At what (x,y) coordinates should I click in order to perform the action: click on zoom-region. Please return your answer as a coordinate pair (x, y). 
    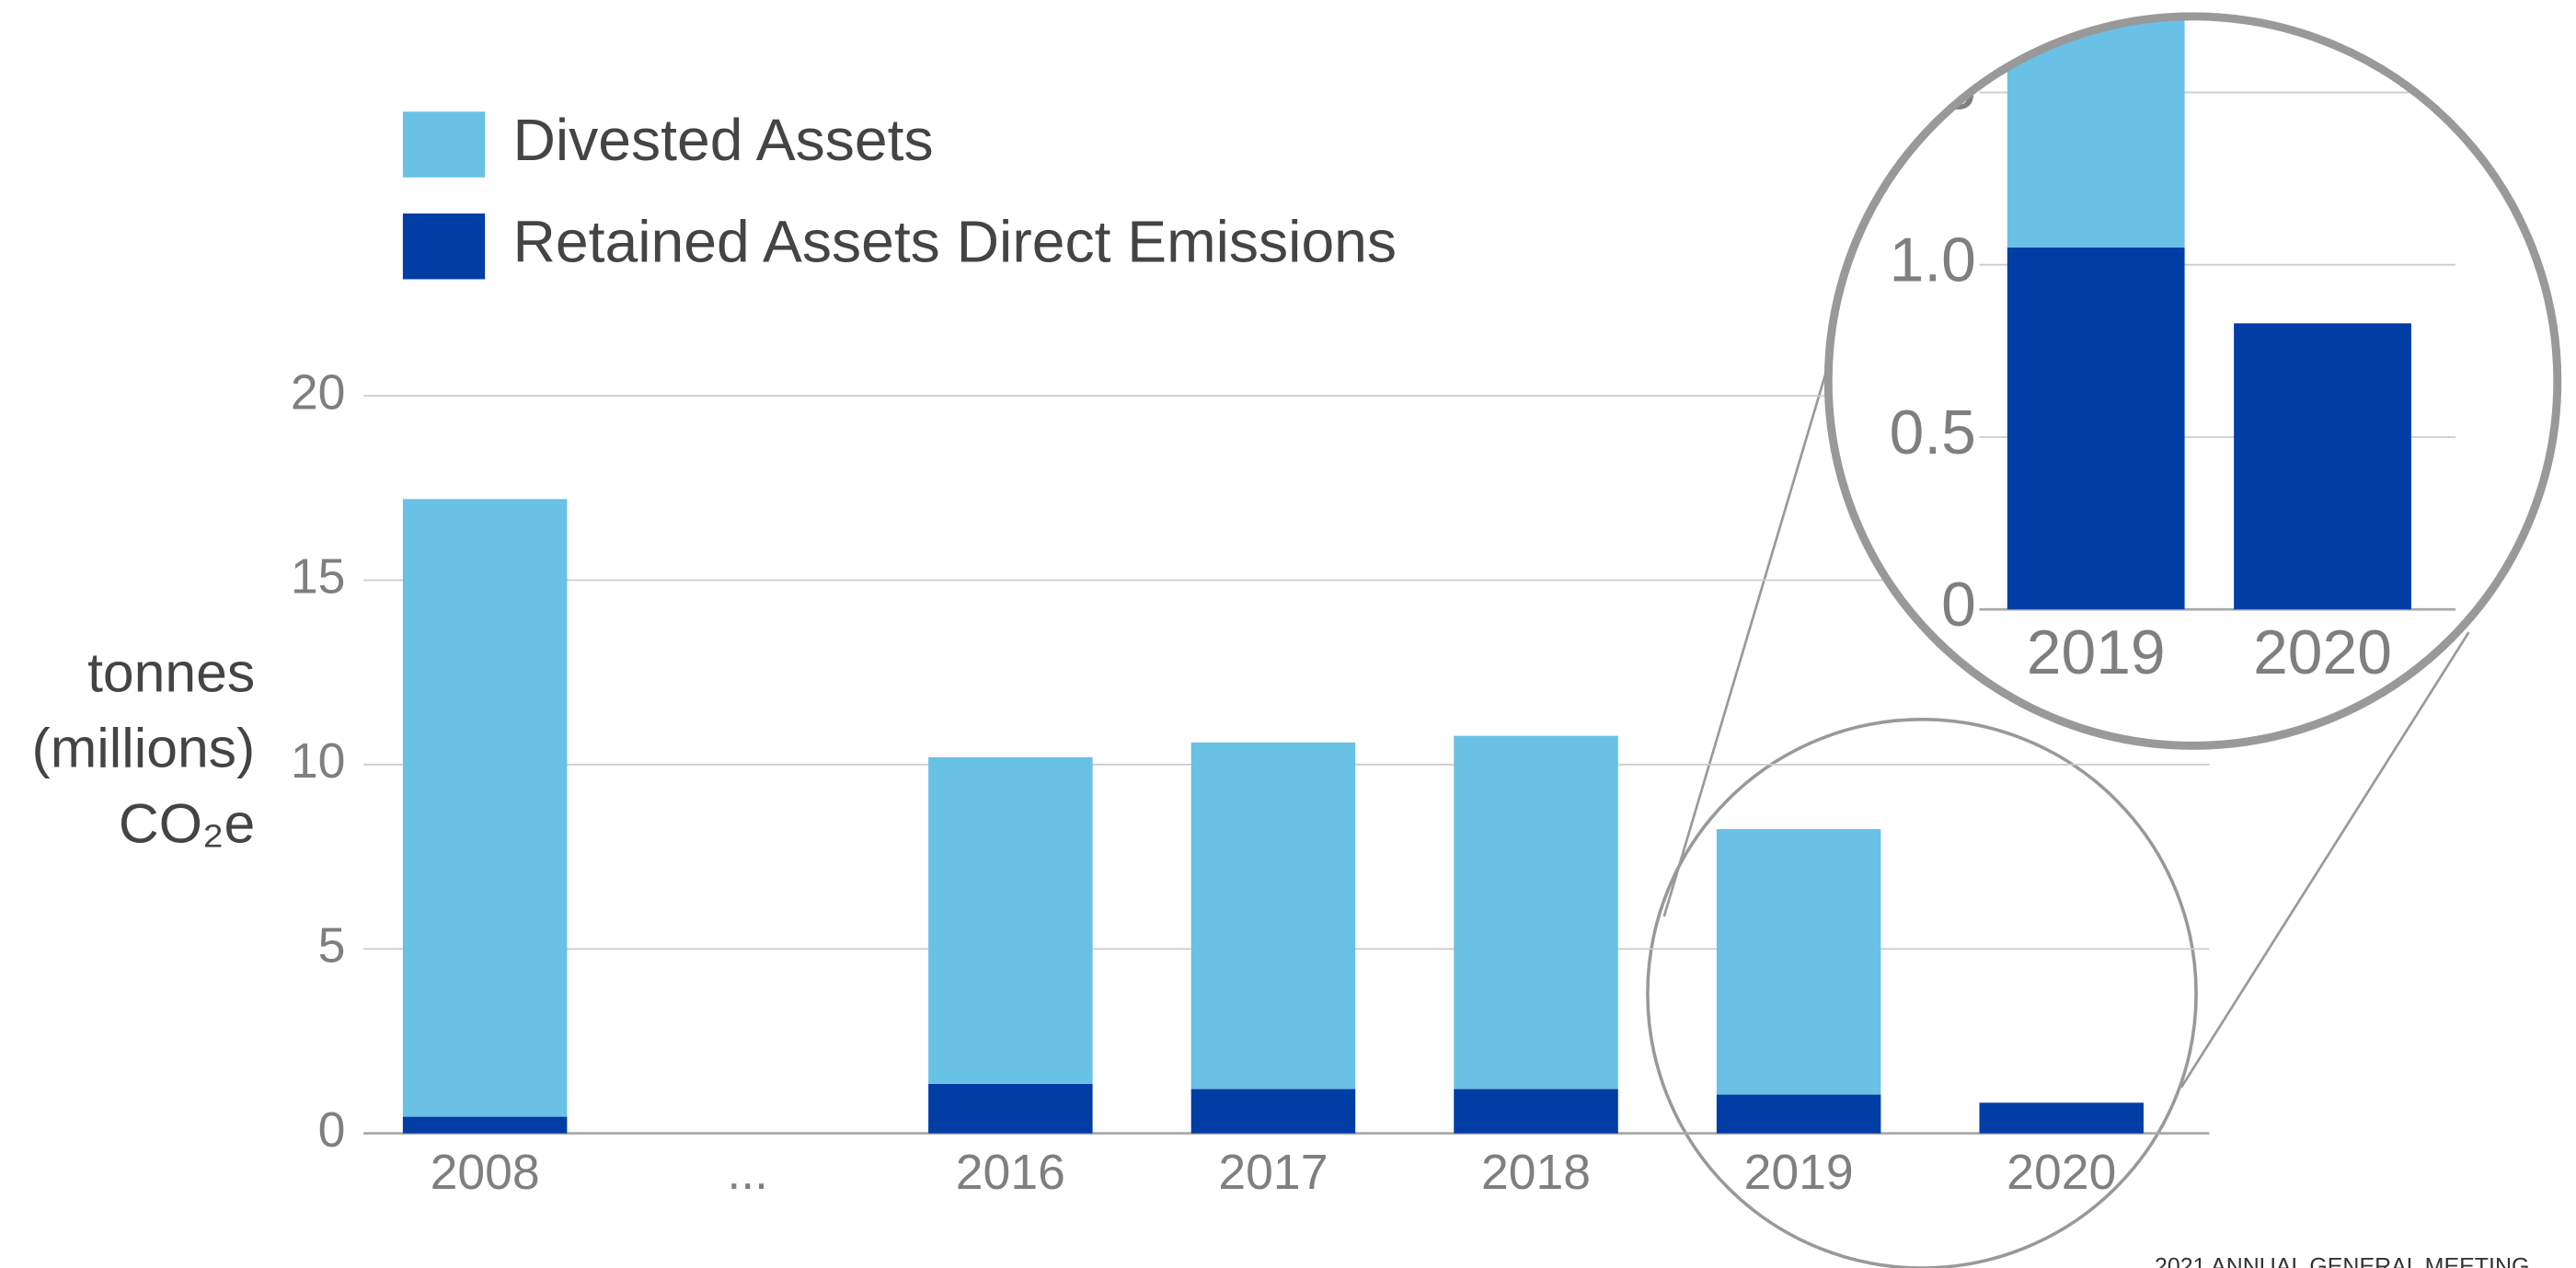
    Looking at the image, I should click on (1922, 993).